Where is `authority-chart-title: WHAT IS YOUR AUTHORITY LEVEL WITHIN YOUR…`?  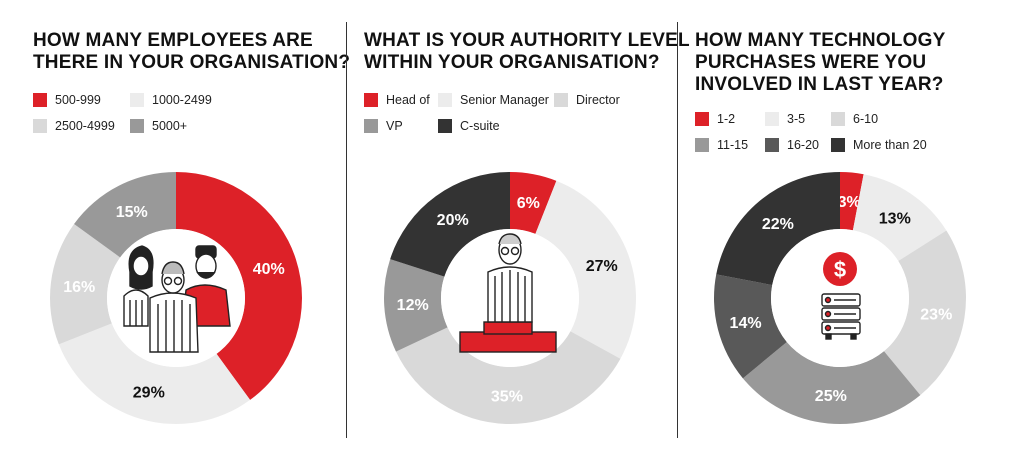
authority-chart-title: WHAT IS YOUR AUTHORITY LEVEL WITHIN YOUR… is located at coordinates (527, 52).